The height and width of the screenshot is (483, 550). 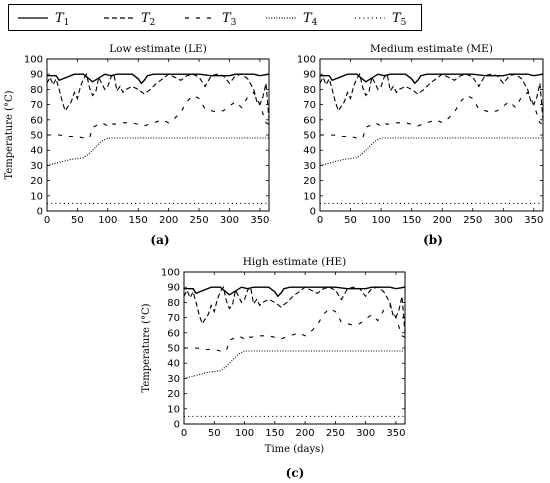 I want to click on panel-tag: (a), so click(x=159, y=240).